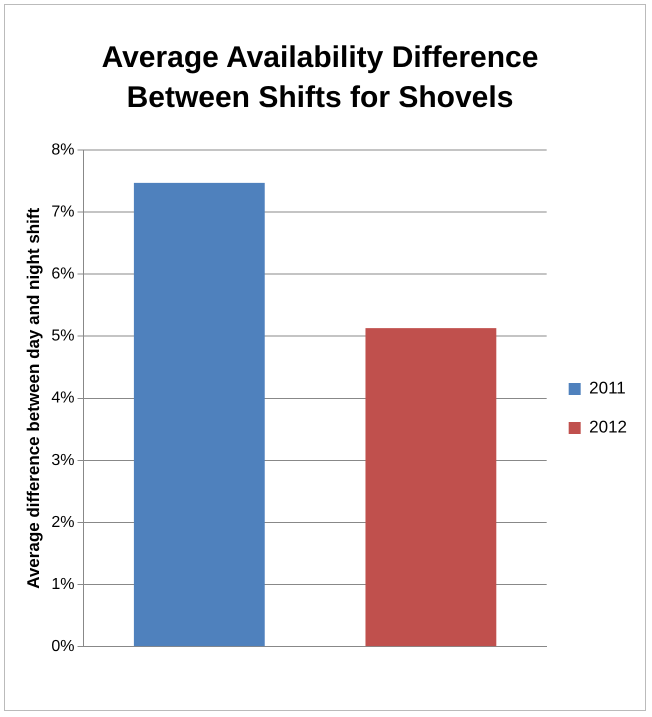  Describe the element at coordinates (63, 336) in the screenshot. I see `y-tick-label: 5%` at that location.